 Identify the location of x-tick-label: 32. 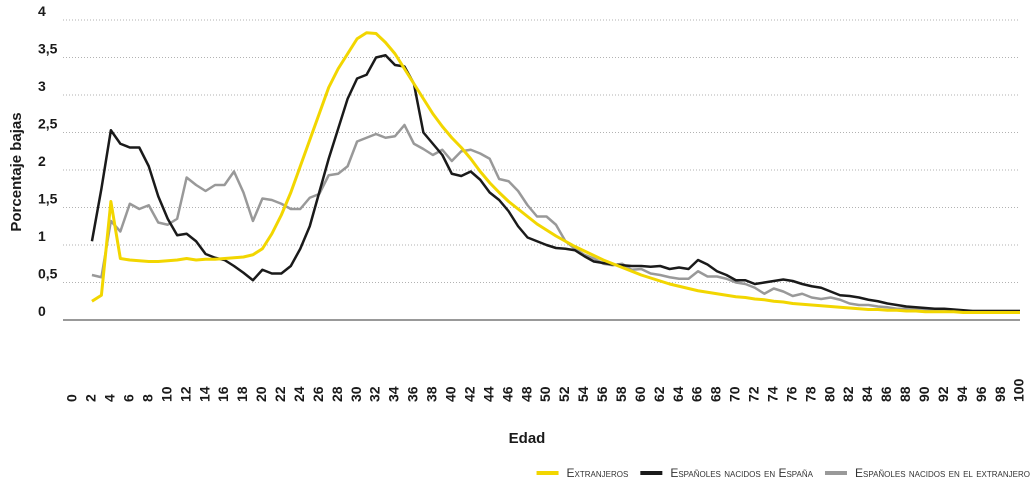
(375, 394).